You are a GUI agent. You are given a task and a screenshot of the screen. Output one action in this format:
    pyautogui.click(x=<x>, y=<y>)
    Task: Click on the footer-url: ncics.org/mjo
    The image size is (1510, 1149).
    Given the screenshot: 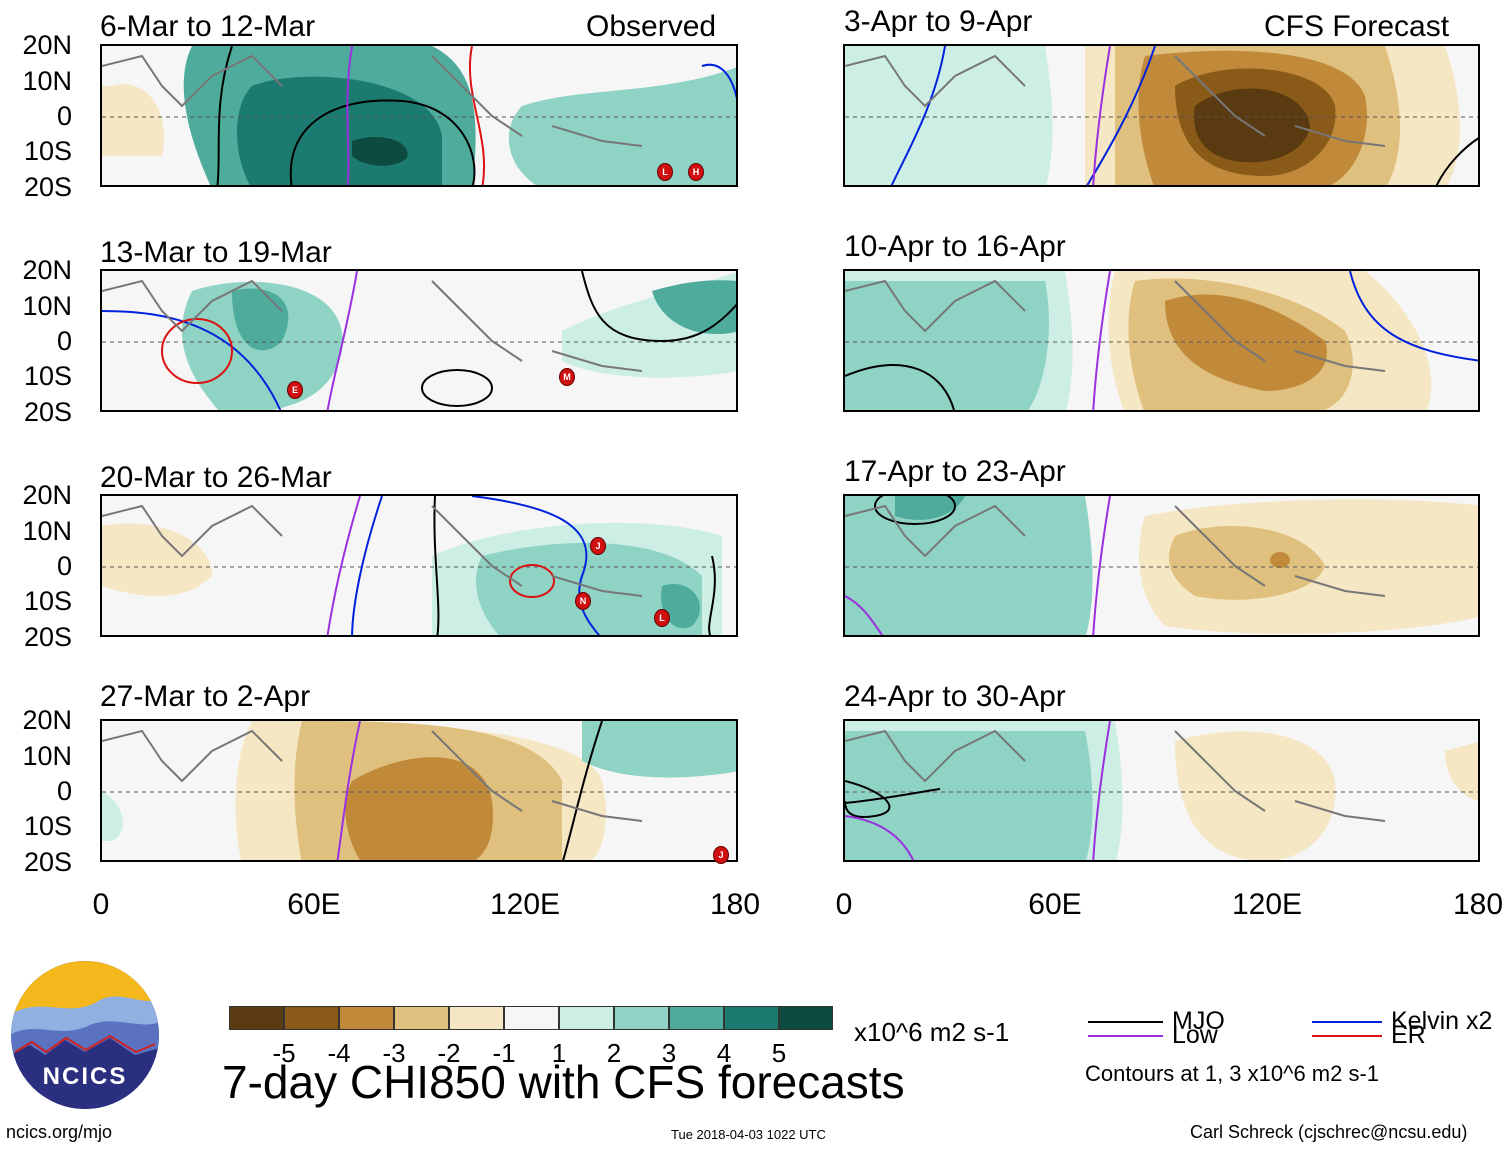 What is the action you would take?
    pyautogui.click(x=59, y=1132)
    